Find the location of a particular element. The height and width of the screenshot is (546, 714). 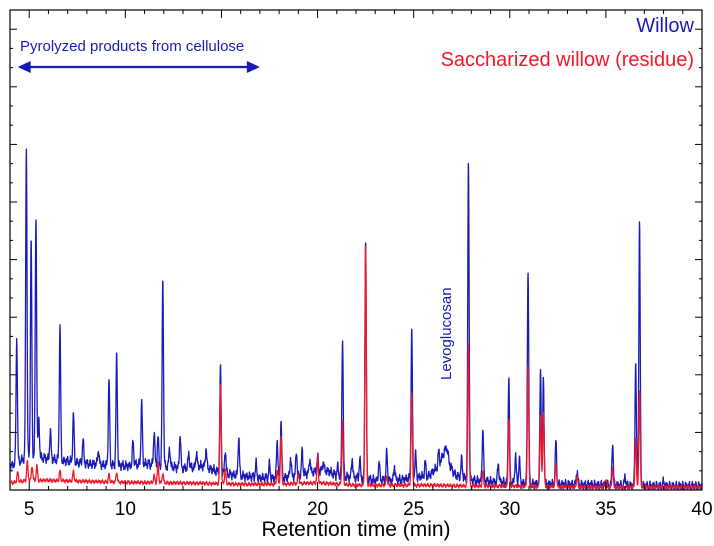

legend-saccharized-willow: Saccharized willow (residue) is located at coordinates (567, 60).